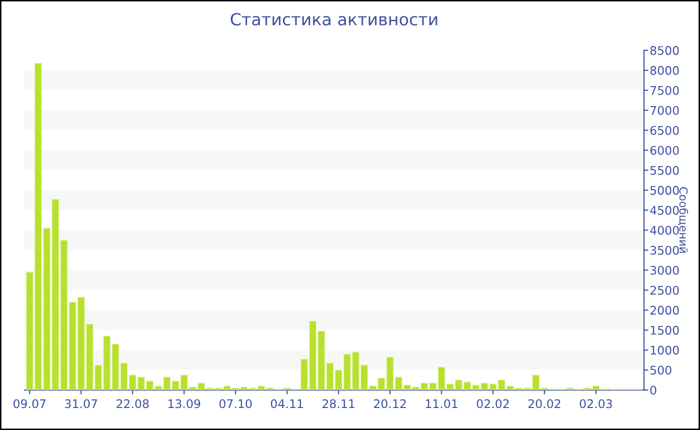 Image resolution: width=700 pixels, height=430 pixels. Describe the element at coordinates (664, 50) in the screenshot. I see `y-tick-label: 8500` at that location.